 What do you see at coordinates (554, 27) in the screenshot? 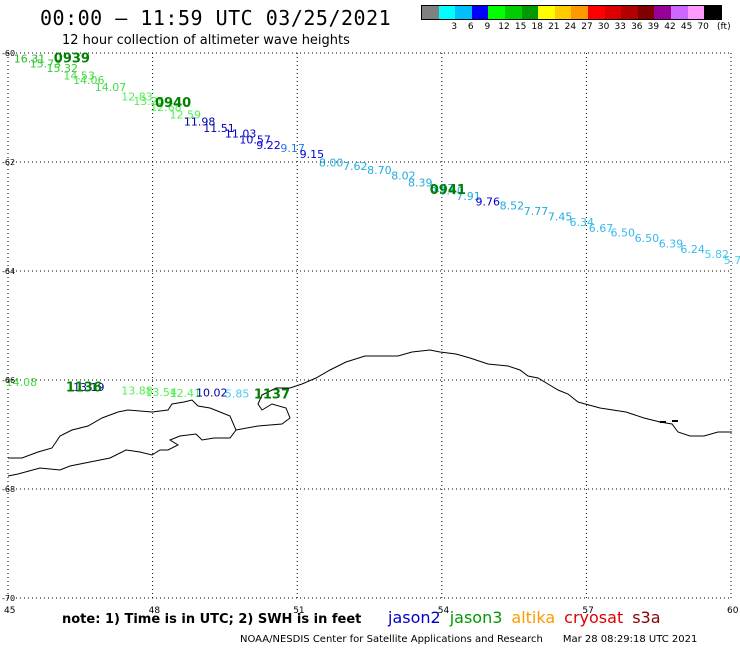
I see `legend-tick-label: 21` at bounding box center [554, 27].